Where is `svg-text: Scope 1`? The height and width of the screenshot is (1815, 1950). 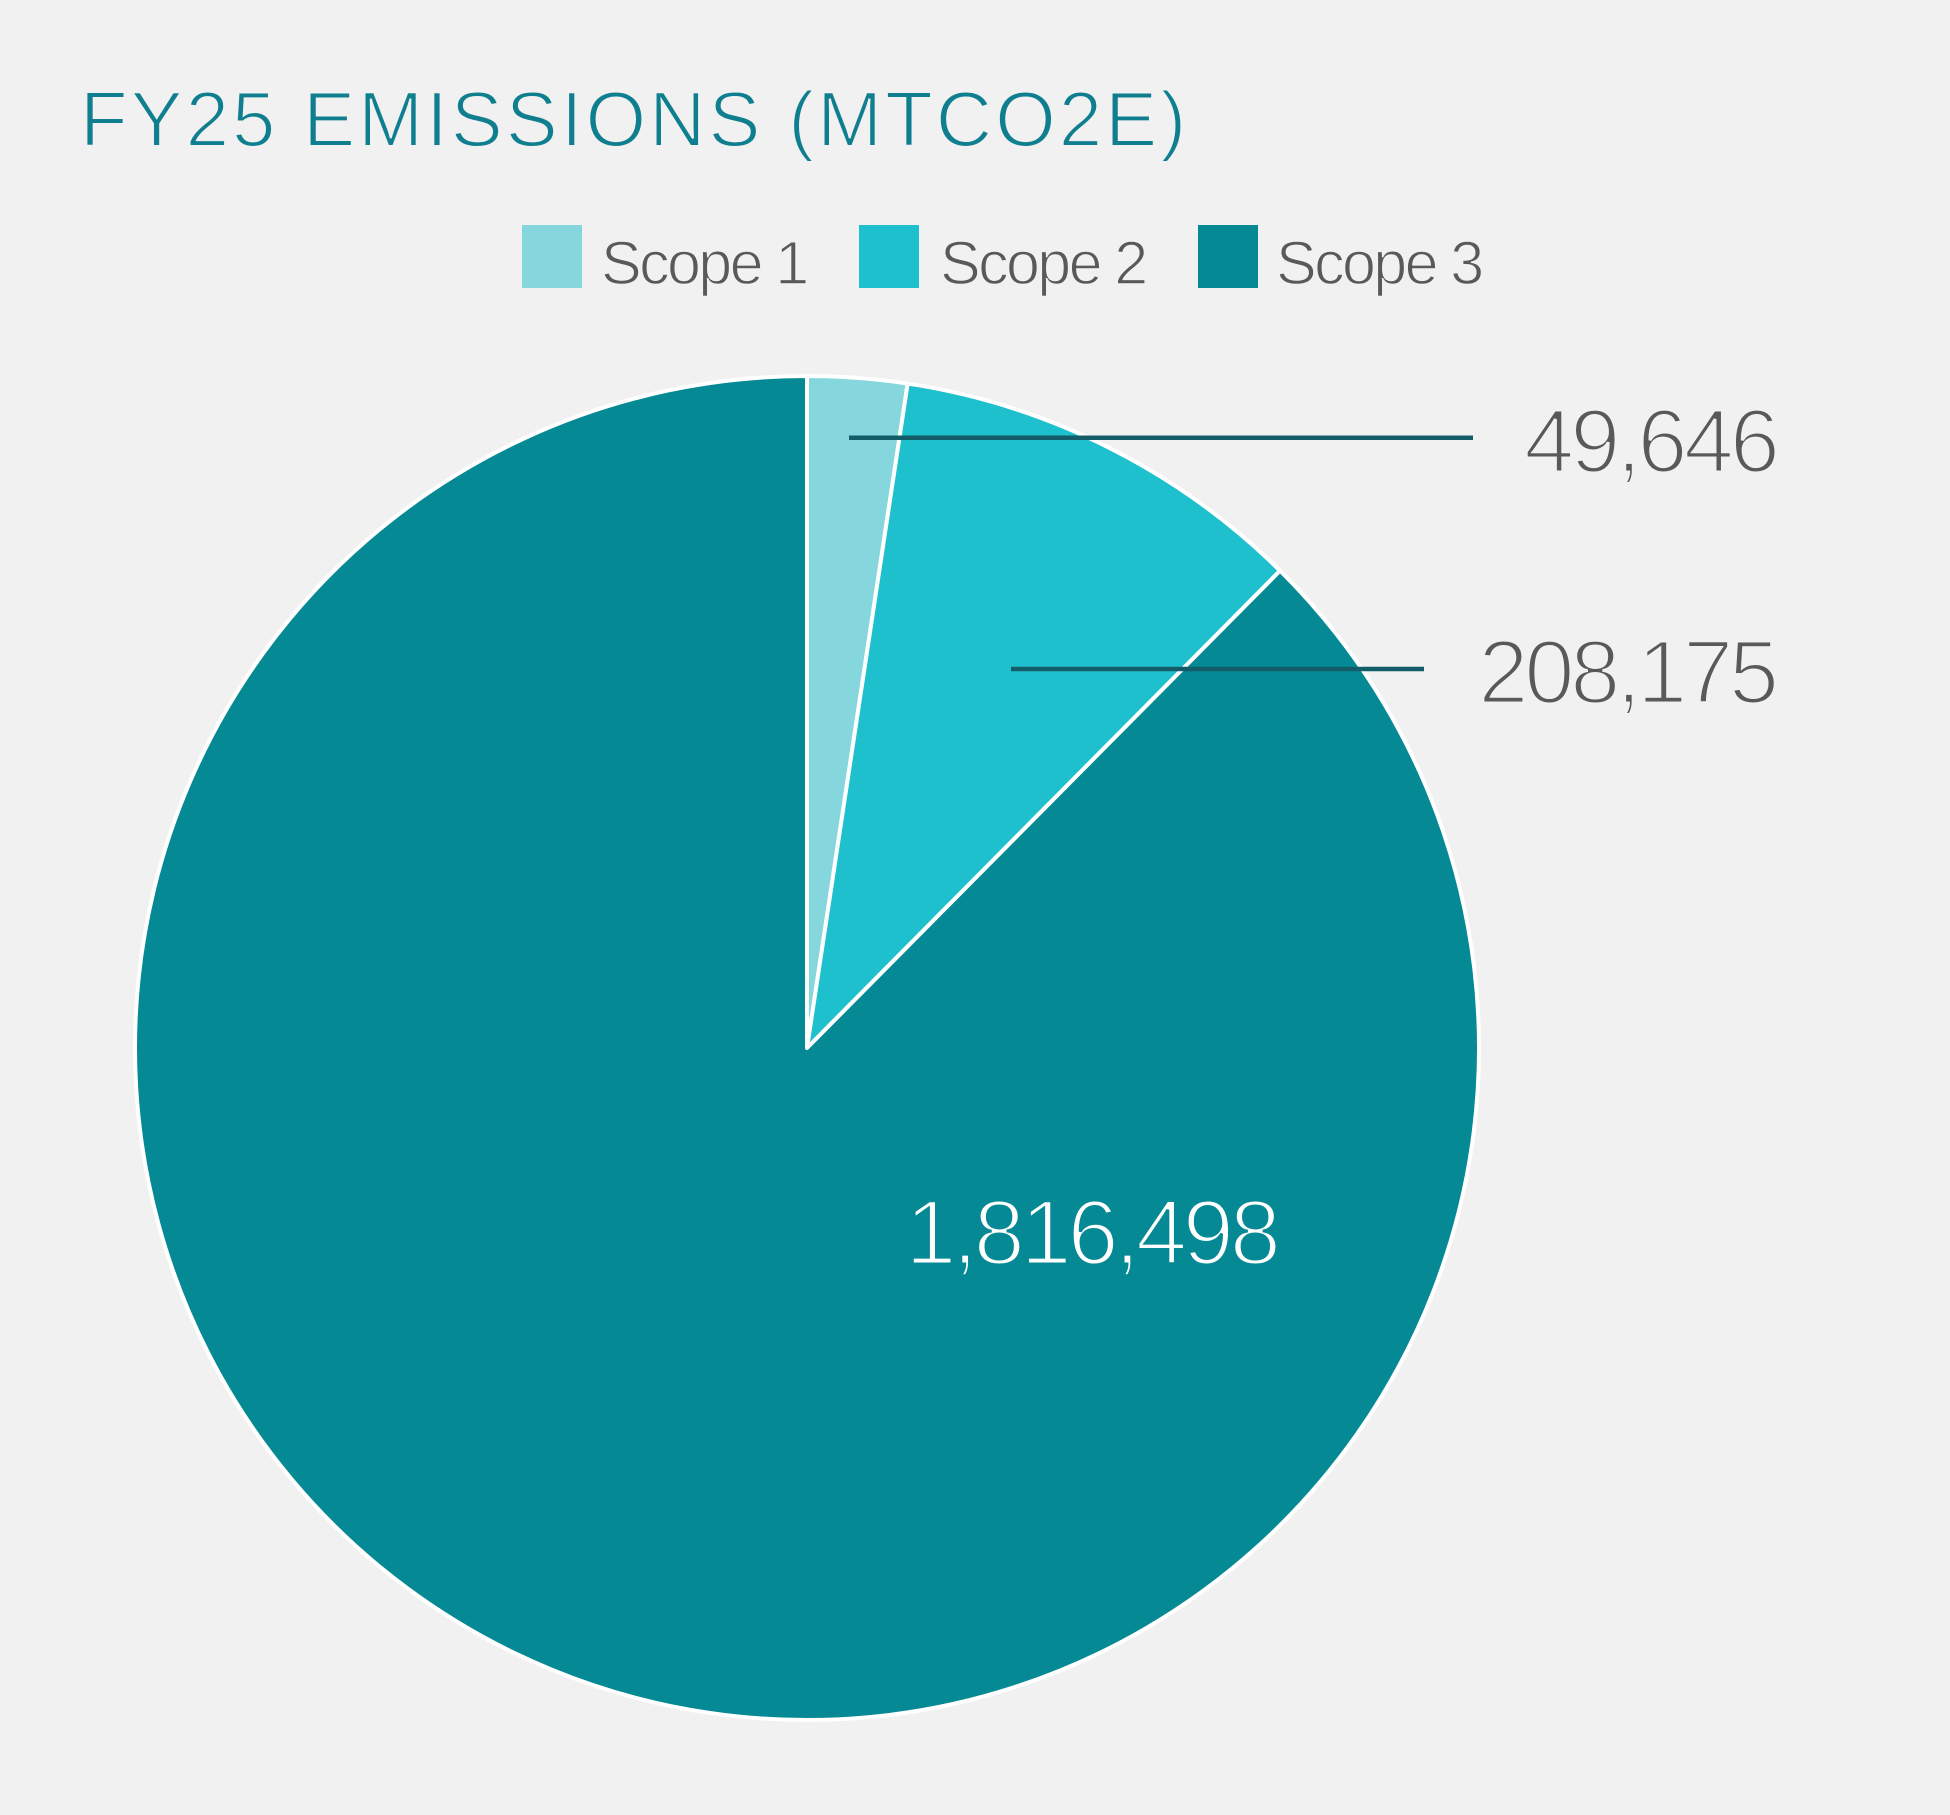 svg-text: Scope 1 is located at coordinates (704, 263).